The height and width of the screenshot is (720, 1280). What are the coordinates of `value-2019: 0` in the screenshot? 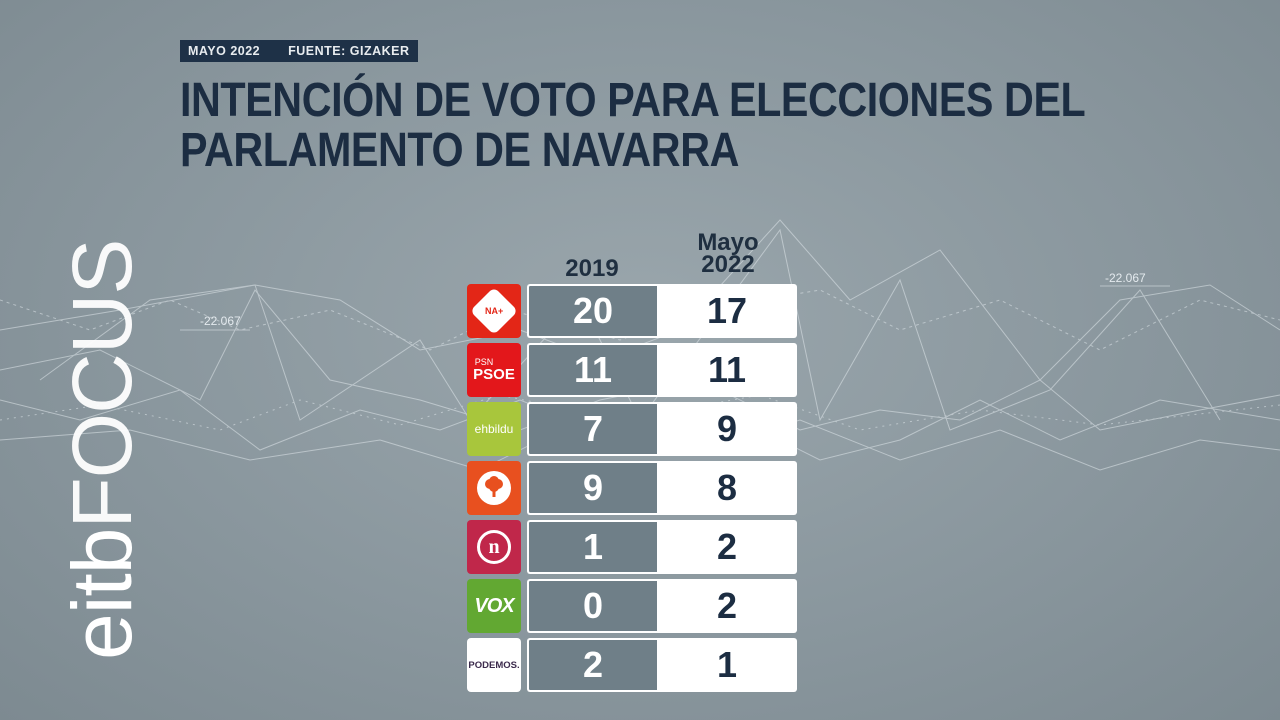 It's located at (592, 606).